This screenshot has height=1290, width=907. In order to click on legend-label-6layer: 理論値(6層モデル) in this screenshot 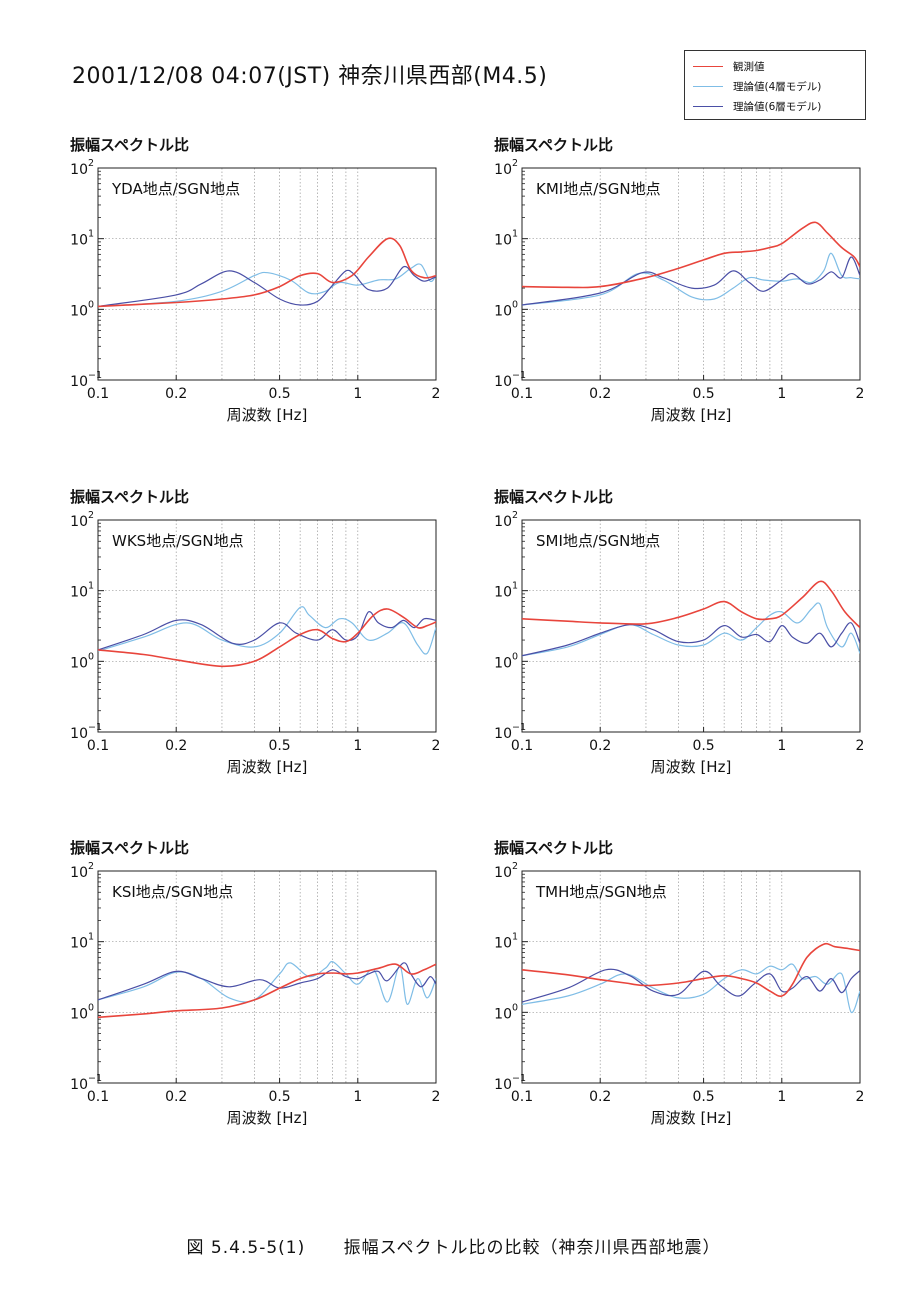, I will do `click(777, 107)`.